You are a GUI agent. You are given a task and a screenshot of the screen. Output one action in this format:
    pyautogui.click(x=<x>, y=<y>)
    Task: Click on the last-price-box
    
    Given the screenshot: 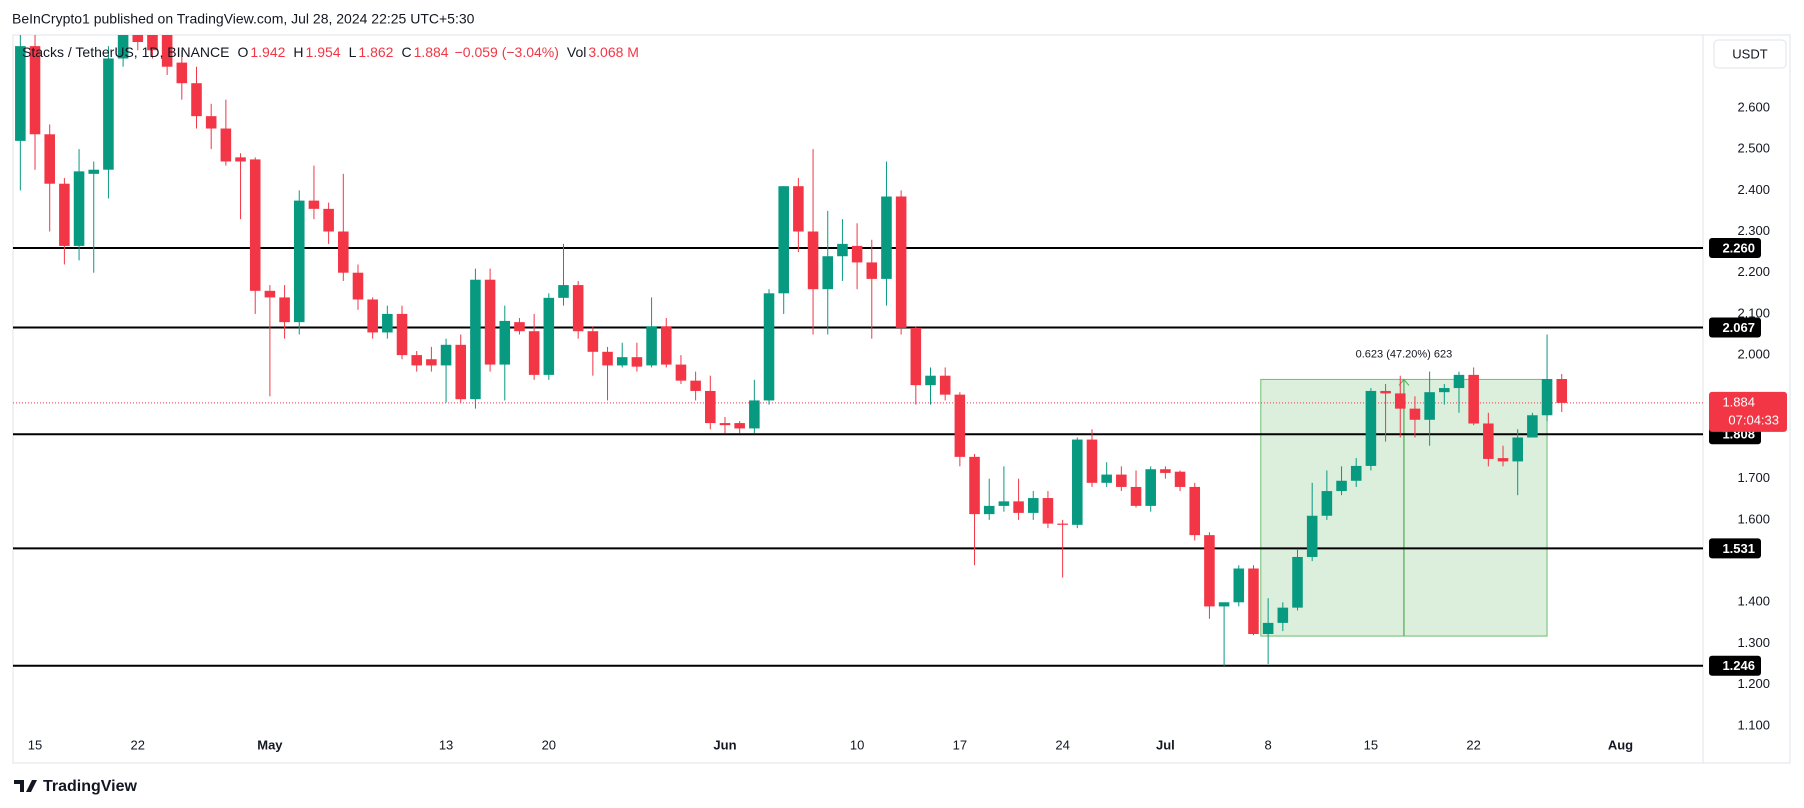 What is the action you would take?
    pyautogui.click(x=1748, y=411)
    